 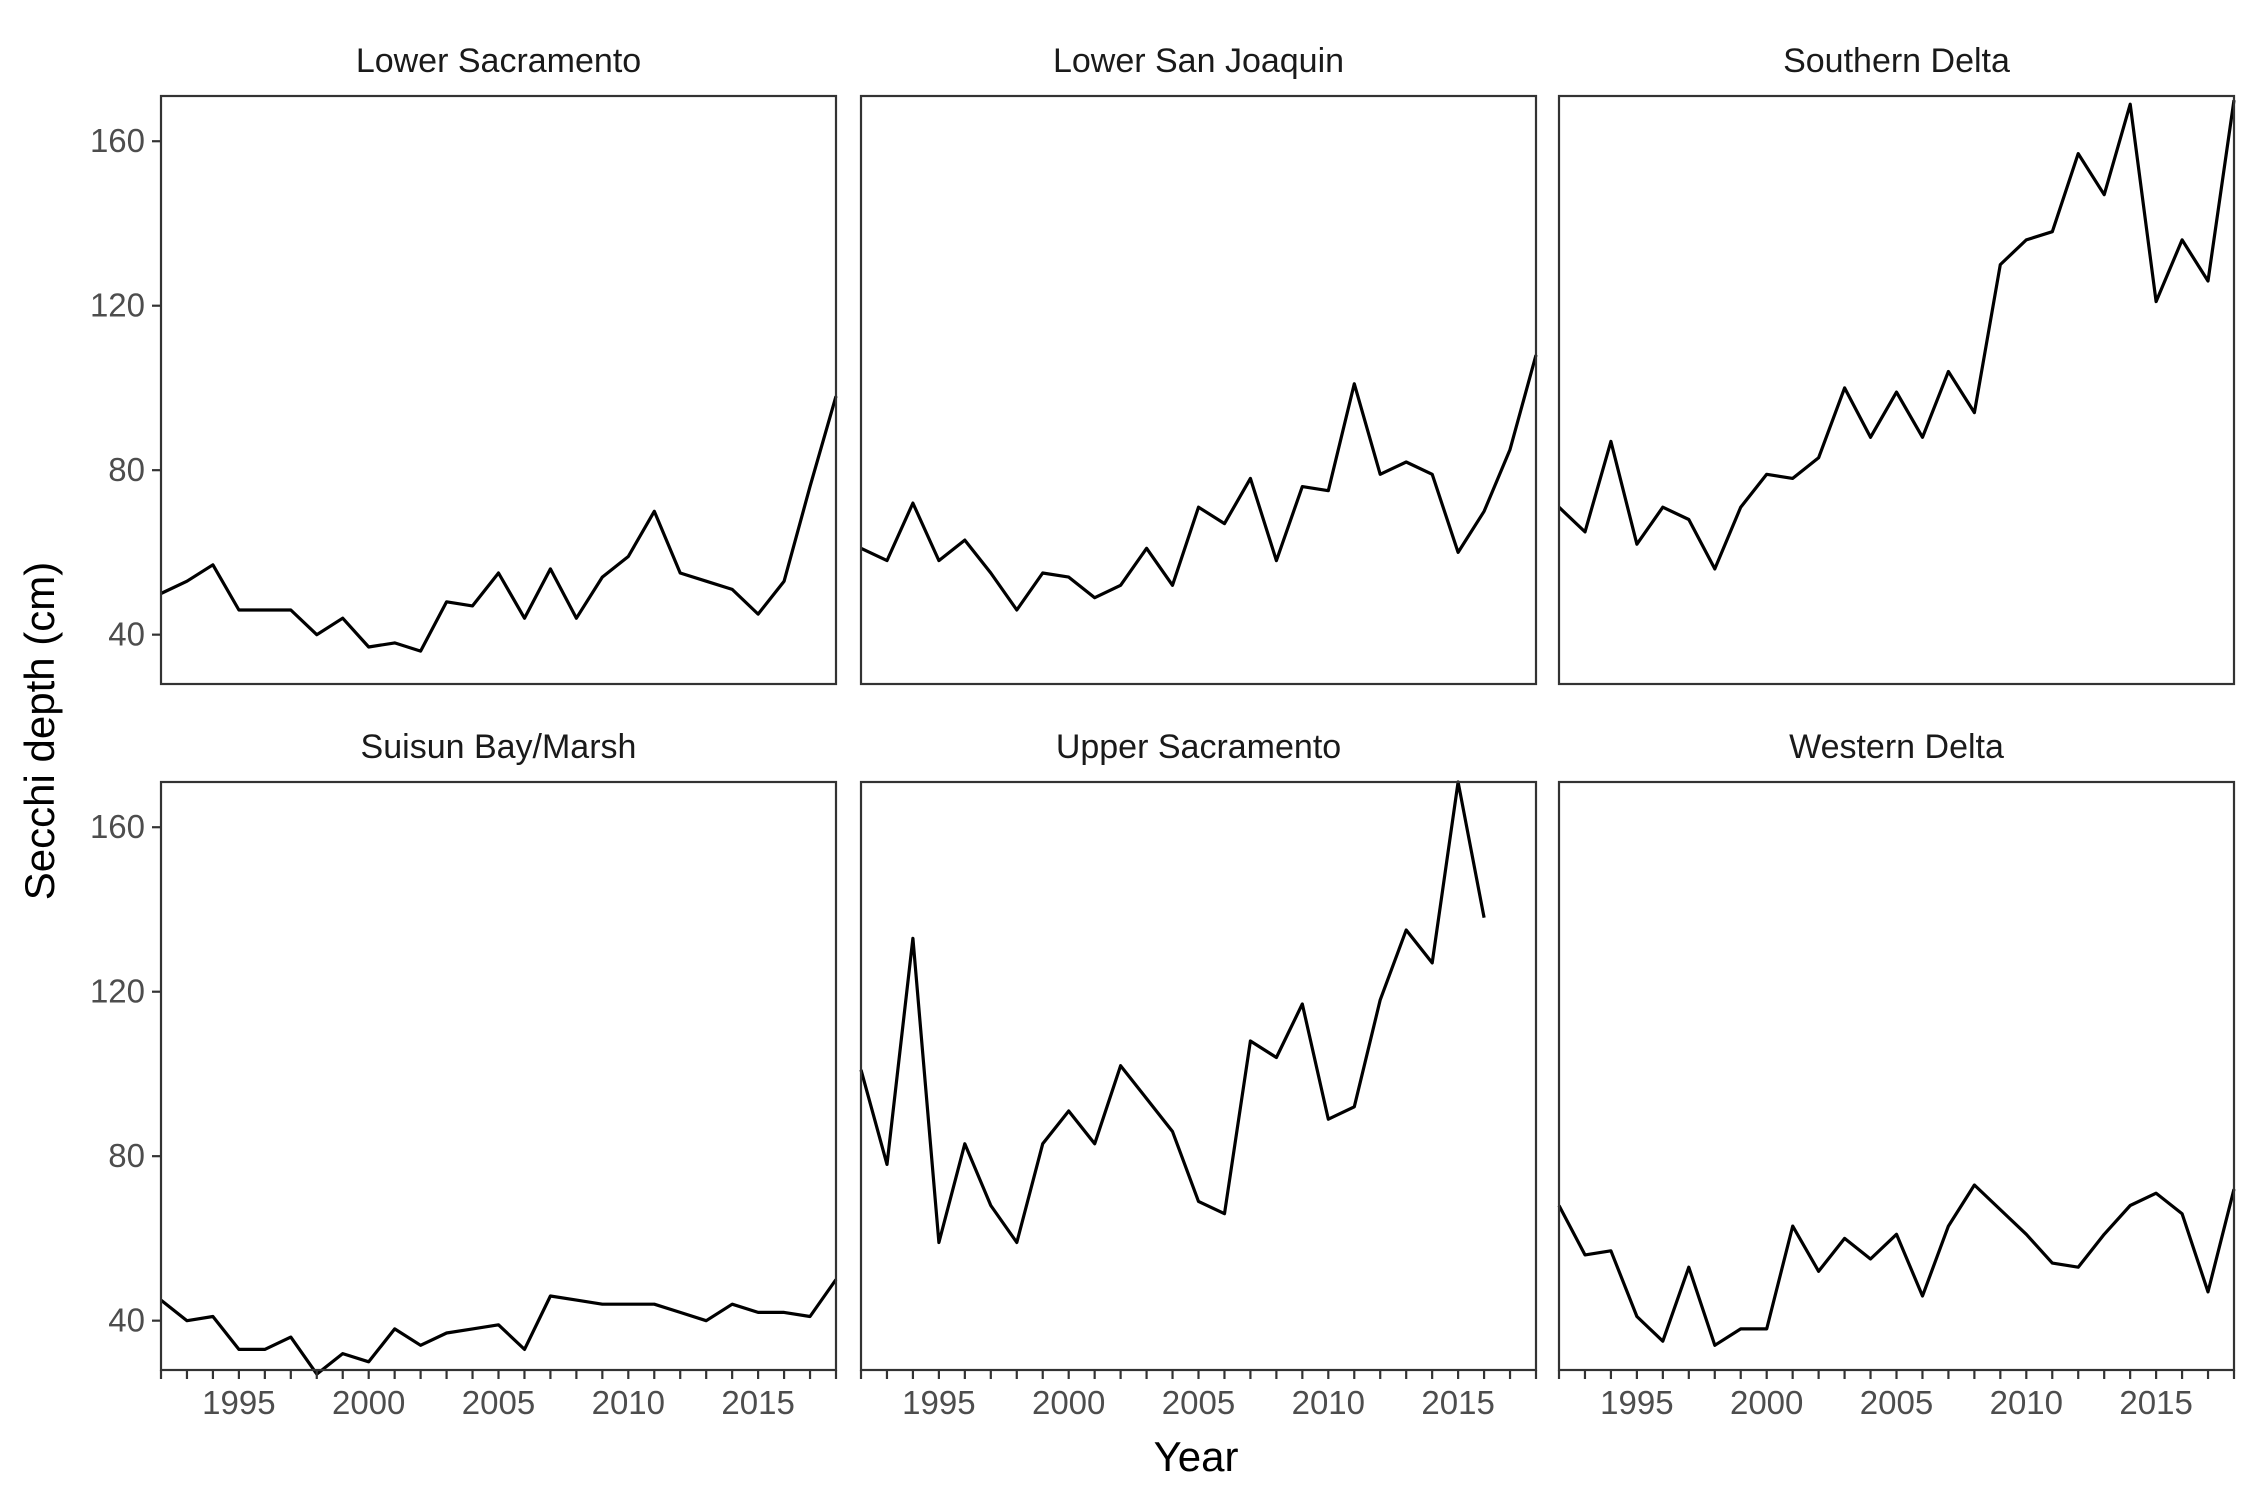 What do you see at coordinates (1896, 747) in the screenshot?
I see `panel-title: Western Delta` at bounding box center [1896, 747].